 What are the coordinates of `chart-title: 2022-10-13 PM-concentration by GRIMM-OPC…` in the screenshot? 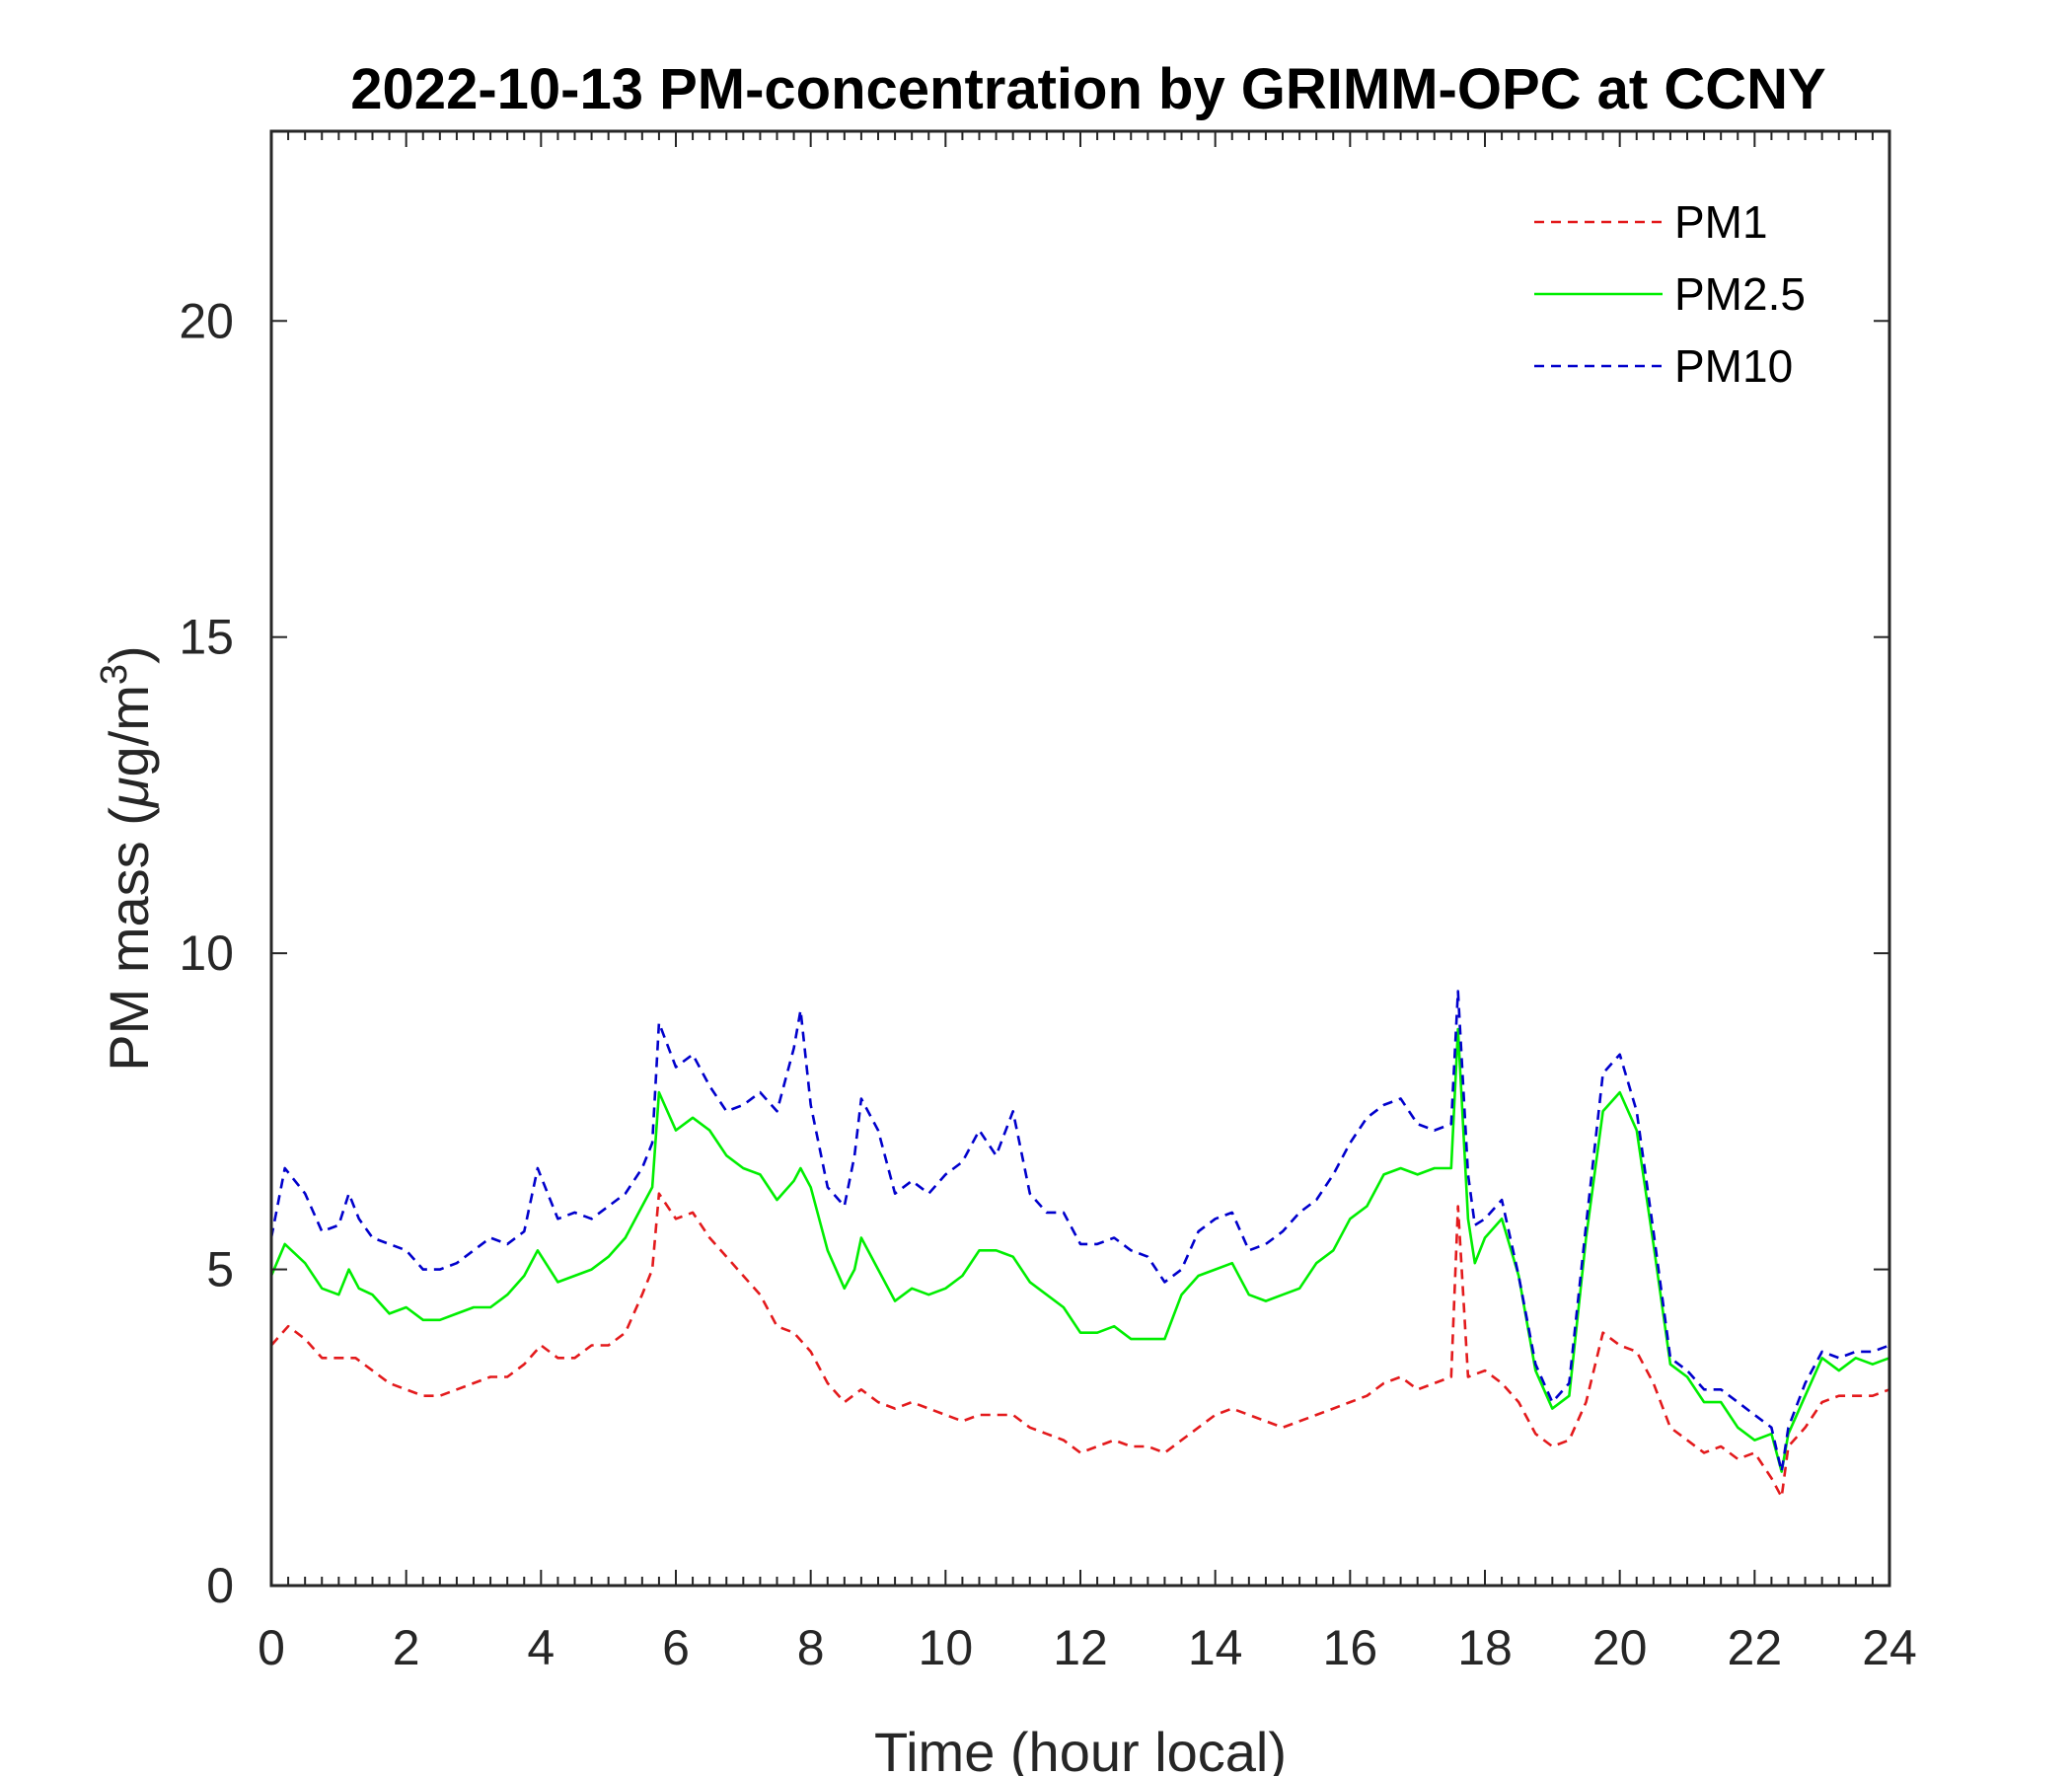 It's located at (1088, 89).